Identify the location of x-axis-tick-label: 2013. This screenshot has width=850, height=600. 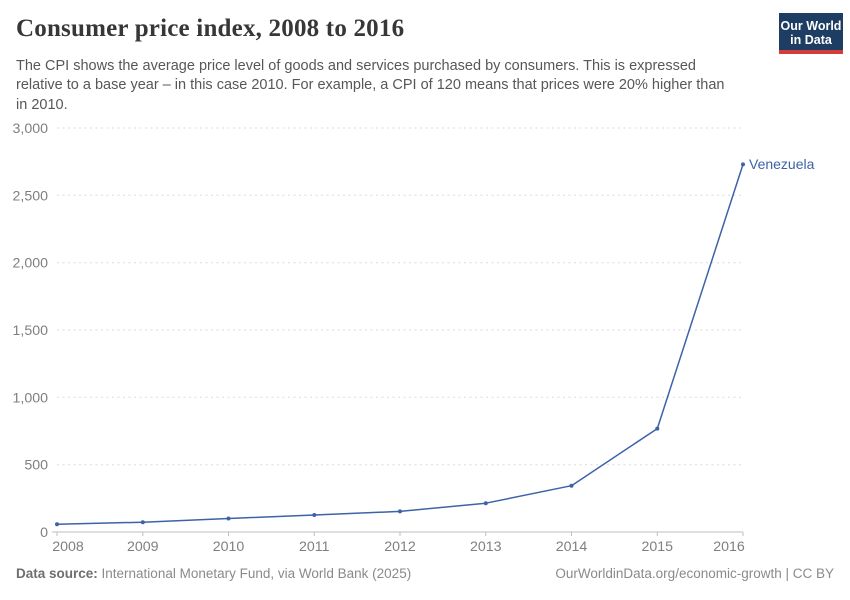
(486, 547).